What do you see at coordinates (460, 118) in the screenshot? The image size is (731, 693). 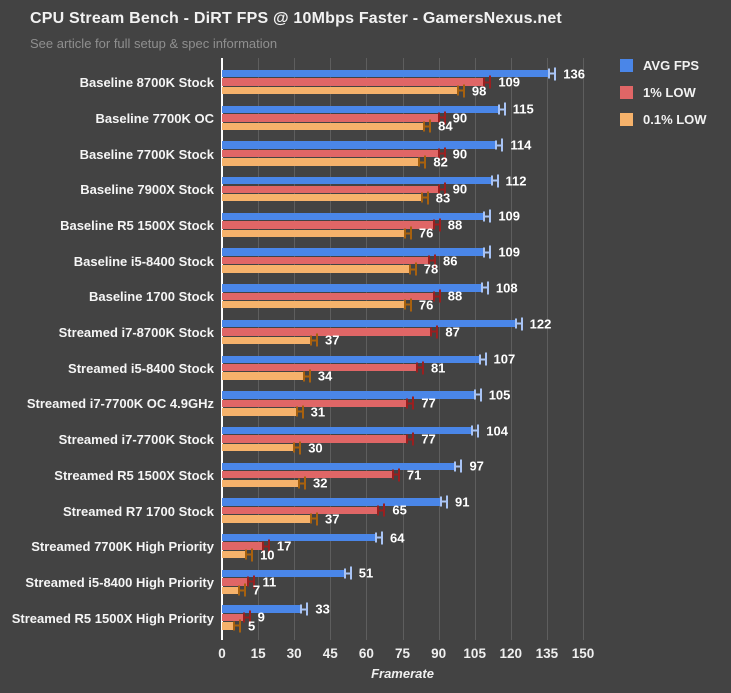 I see `value-label: 90` at bounding box center [460, 118].